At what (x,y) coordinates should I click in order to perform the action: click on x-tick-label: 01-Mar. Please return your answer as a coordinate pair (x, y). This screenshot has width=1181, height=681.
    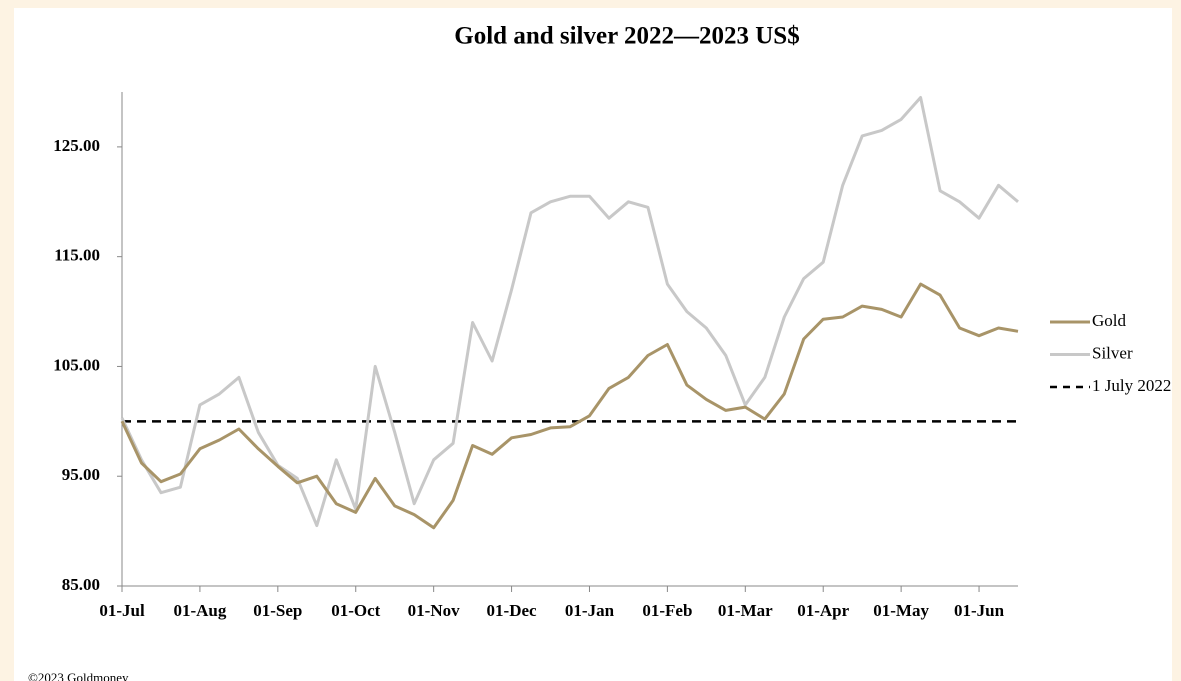
    Looking at the image, I should click on (745, 610).